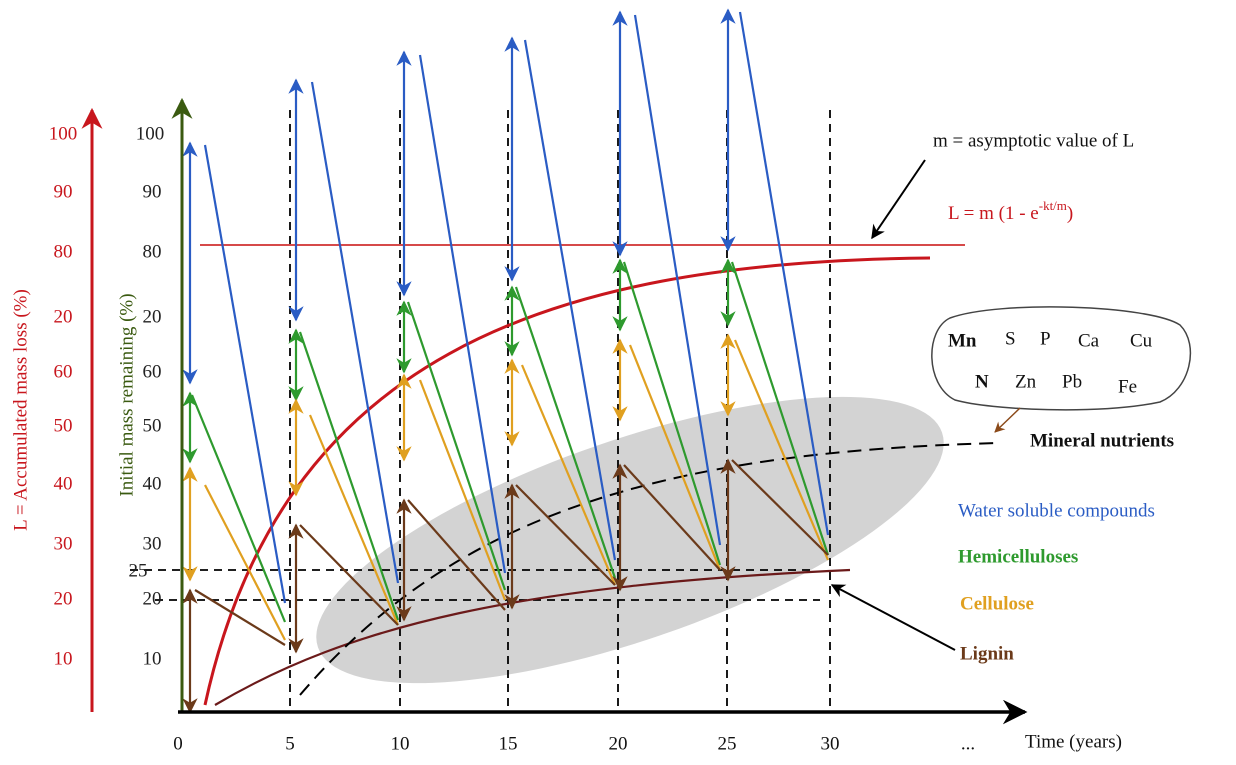 This screenshot has width=1236, height=765. Describe the element at coordinates (152, 371) in the screenshot. I see `remaining-tick-label: 60` at that location.